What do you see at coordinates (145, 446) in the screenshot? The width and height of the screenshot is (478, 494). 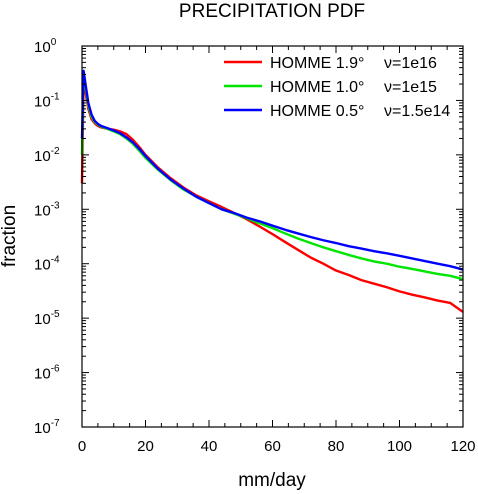 I see `x-tick-label: 20` at bounding box center [145, 446].